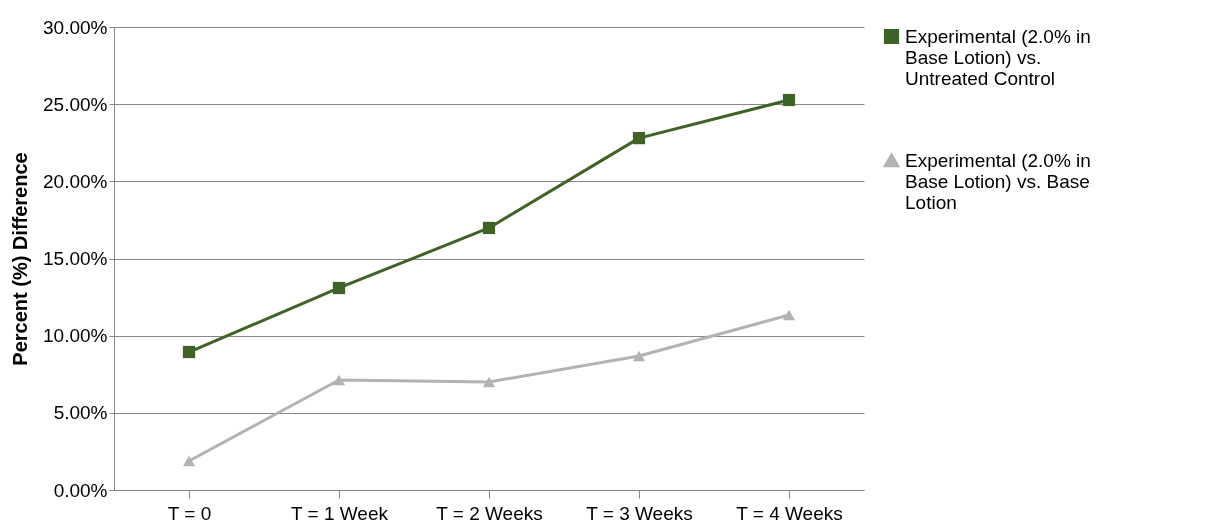  What do you see at coordinates (75, 336) in the screenshot?
I see `y-tick-label: 10.00%` at bounding box center [75, 336].